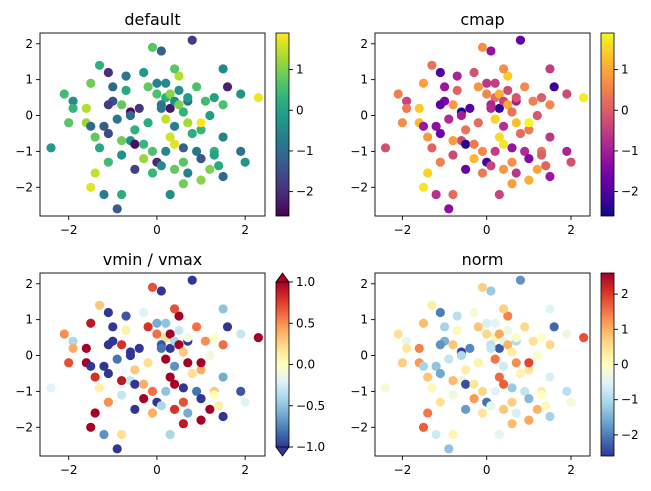  I want to click on colorbar: −1.0 −0.5 0.0 0.5 1.0, so click(300, 364).